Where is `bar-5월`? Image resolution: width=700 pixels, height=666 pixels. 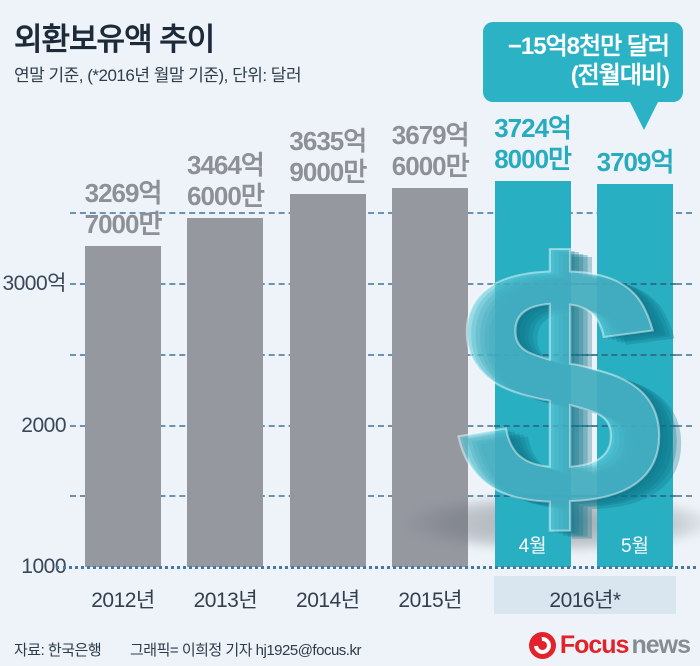 bar-5월 is located at coordinates (635, 375).